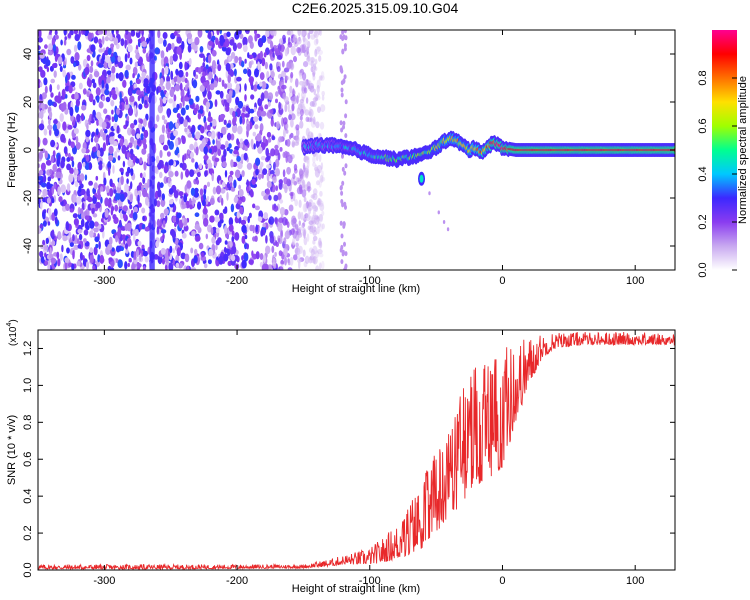 Image resolution: width=750 pixels, height=600 pixels. I want to click on snr-multiplier-prefix: (x10, so click(13, 336).